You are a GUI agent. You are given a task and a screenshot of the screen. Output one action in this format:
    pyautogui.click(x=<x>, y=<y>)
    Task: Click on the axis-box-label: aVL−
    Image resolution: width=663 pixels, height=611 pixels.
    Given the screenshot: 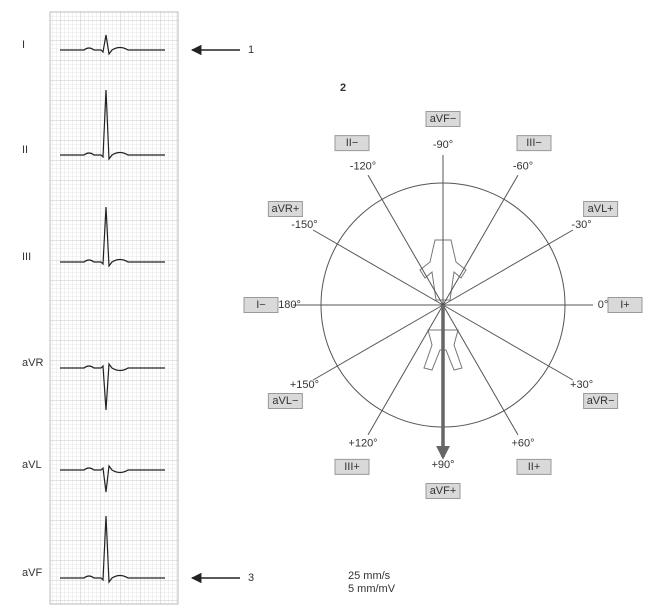 What is the action you would take?
    pyautogui.click(x=285, y=401)
    